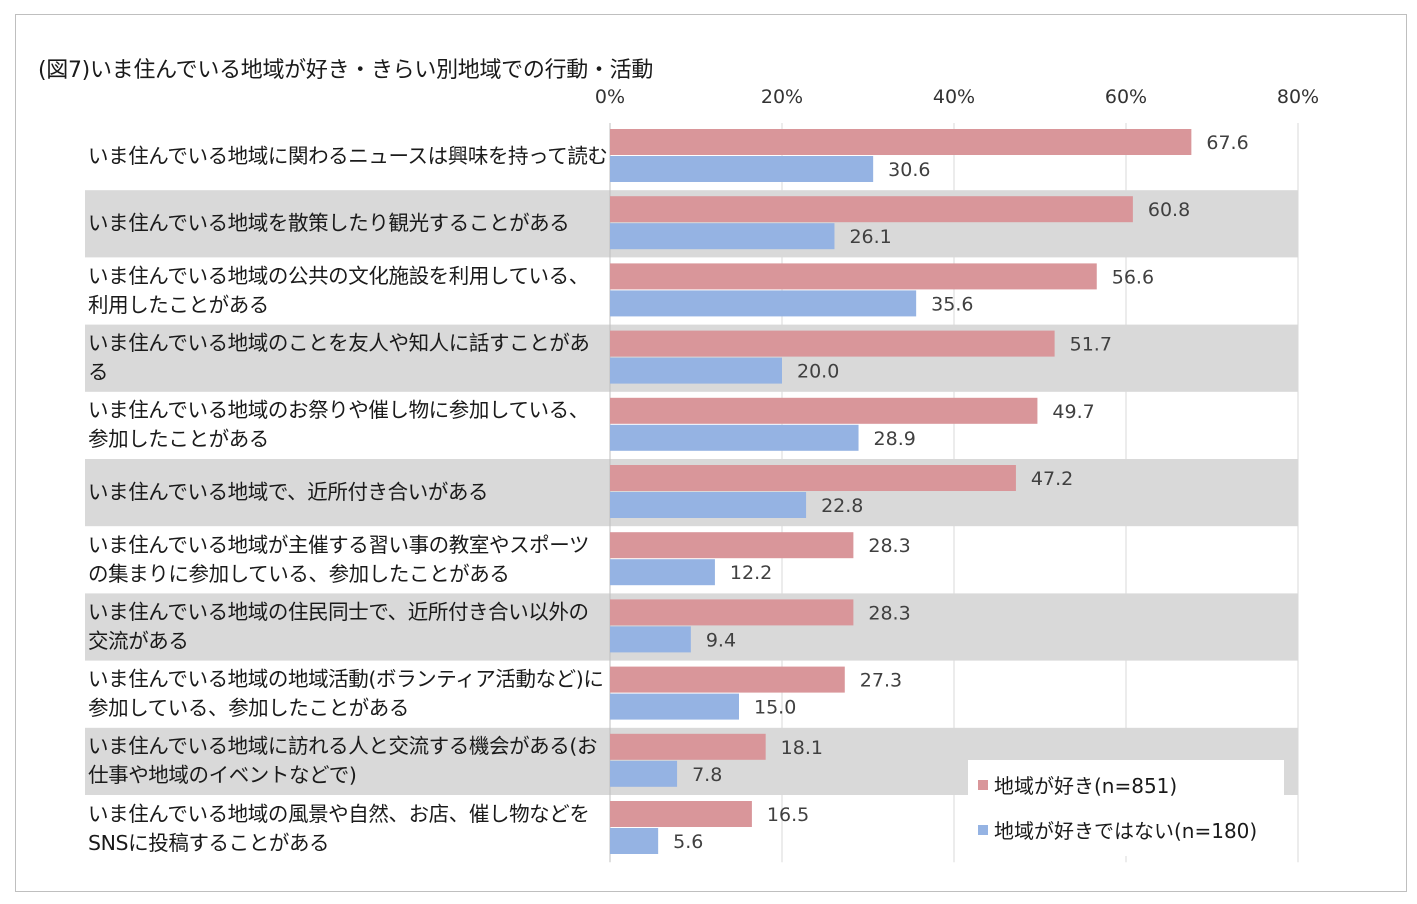 Image resolution: width=1417 pixels, height=904 pixels. Describe the element at coordinates (954, 97) in the screenshot. I see `tick-label: 40%` at that location.